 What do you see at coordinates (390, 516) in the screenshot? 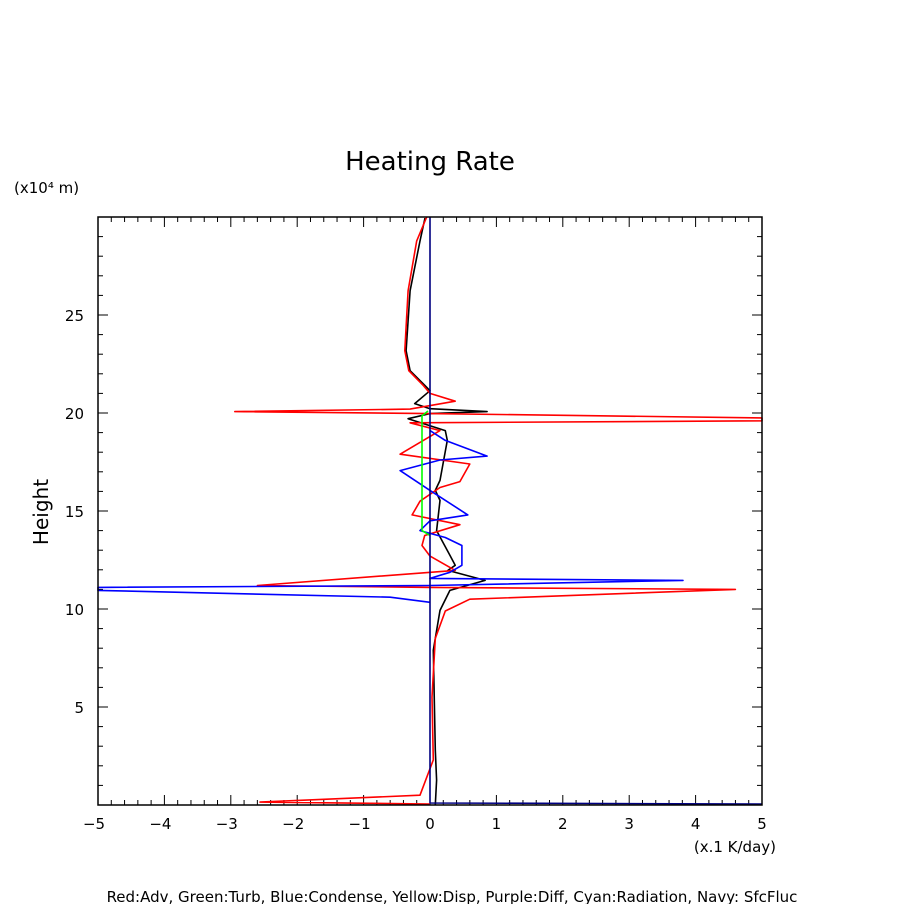
I see `series-condense` at bounding box center [390, 516].